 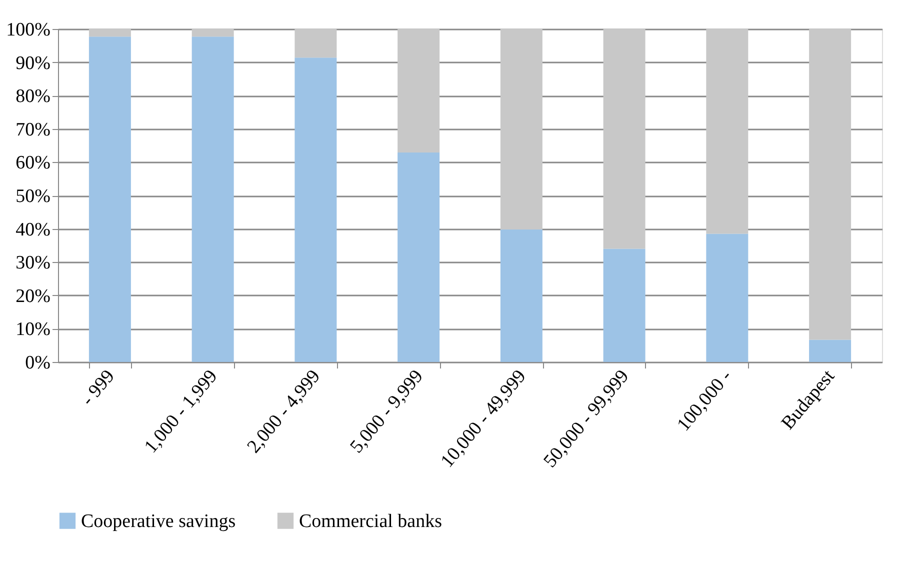 I want to click on y-tick-label: 90%, so click(x=33, y=63).